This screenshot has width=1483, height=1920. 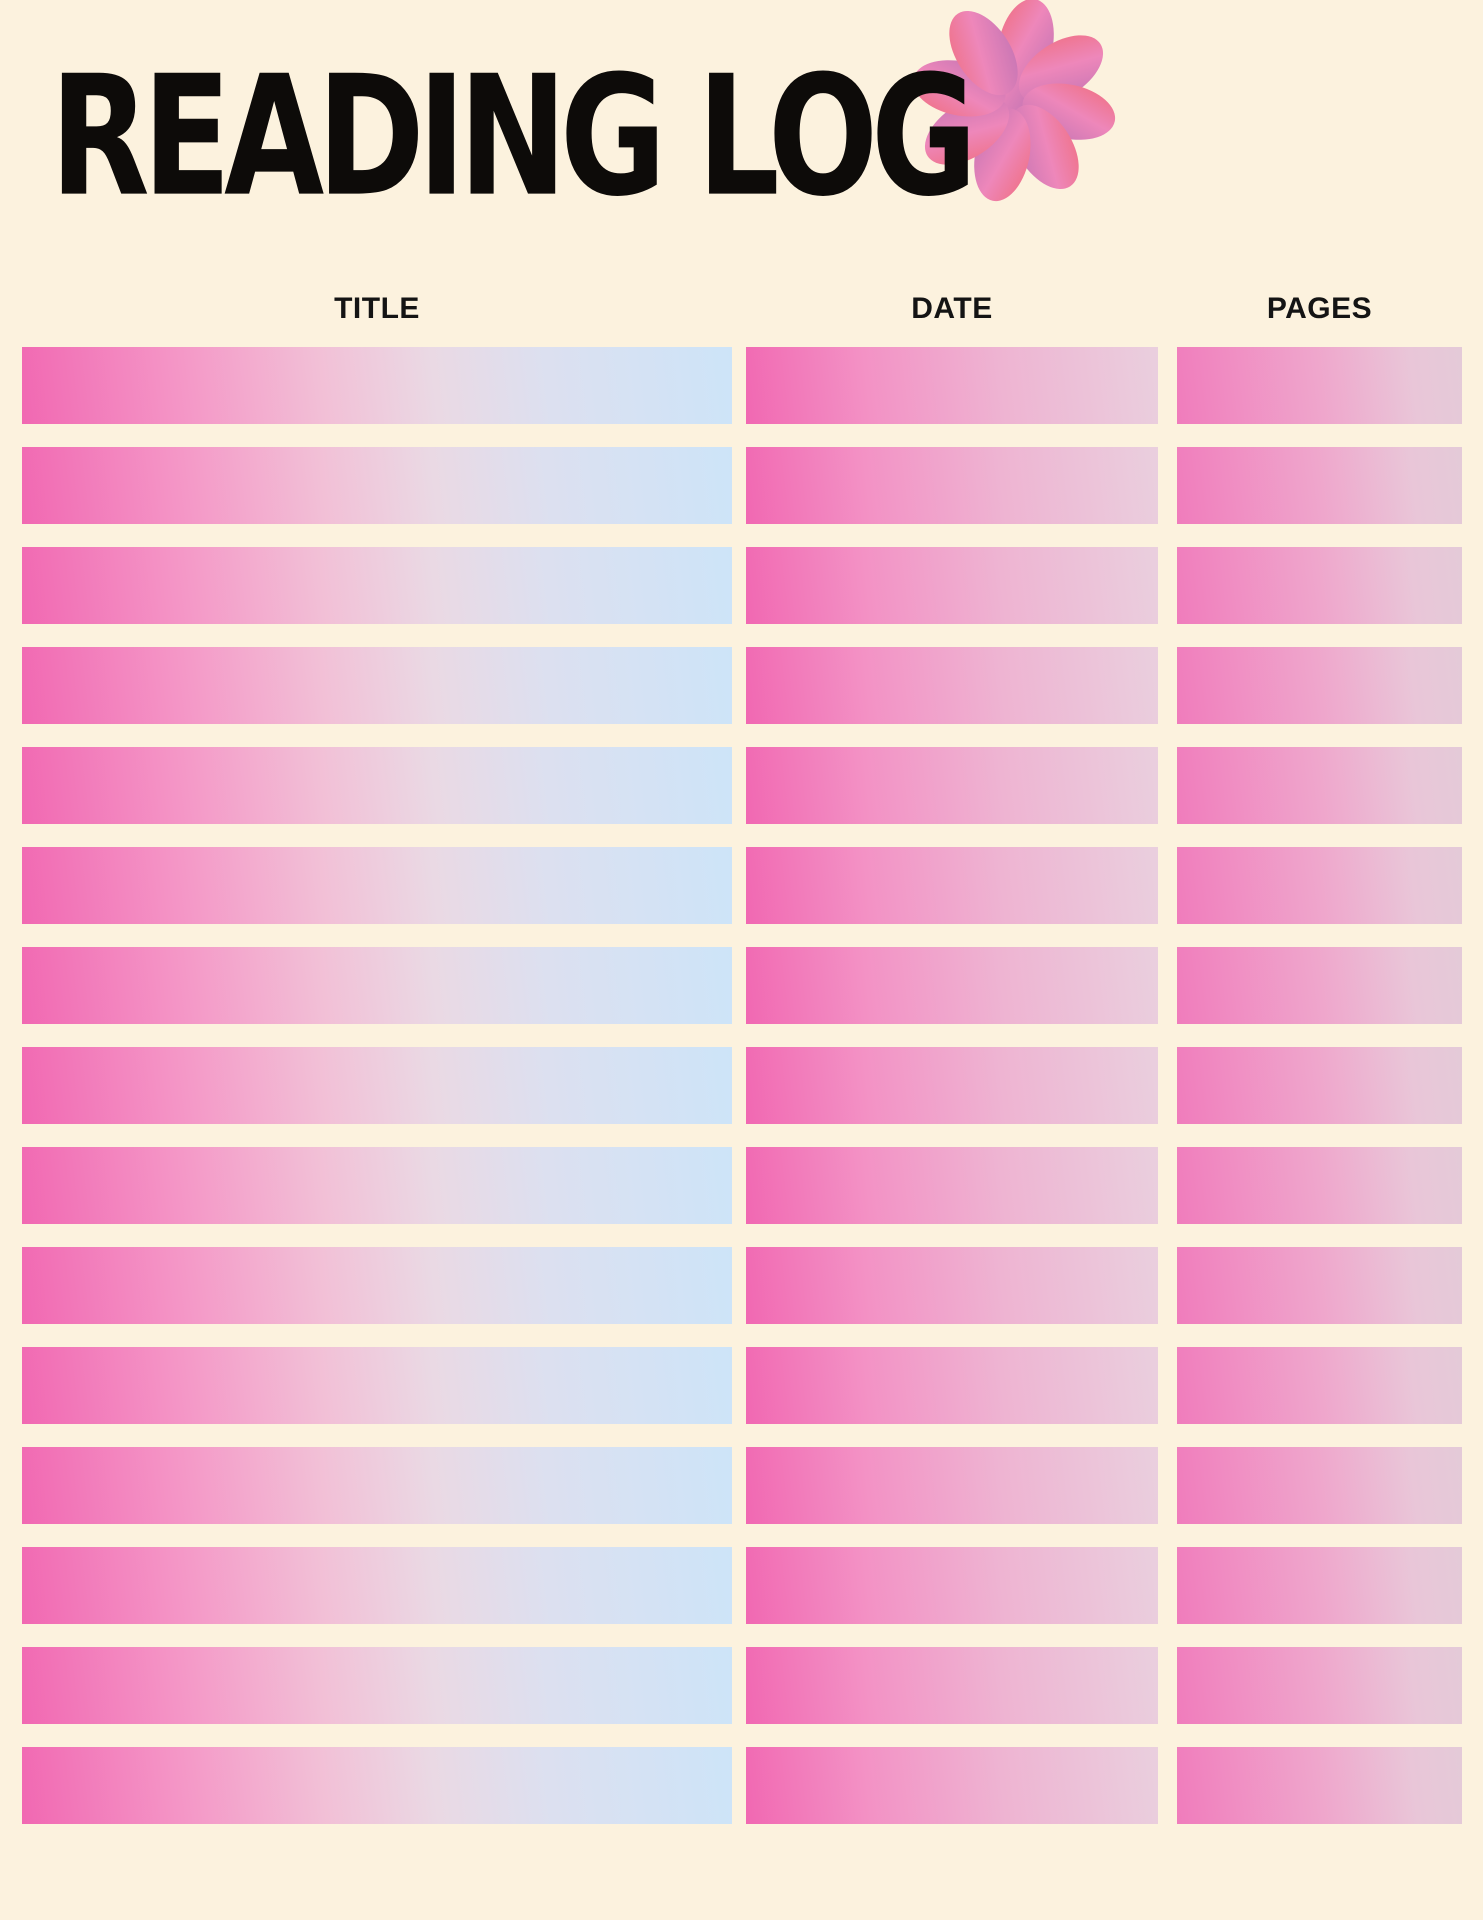 I want to click on flower-petals, so click(x=1014, y=101).